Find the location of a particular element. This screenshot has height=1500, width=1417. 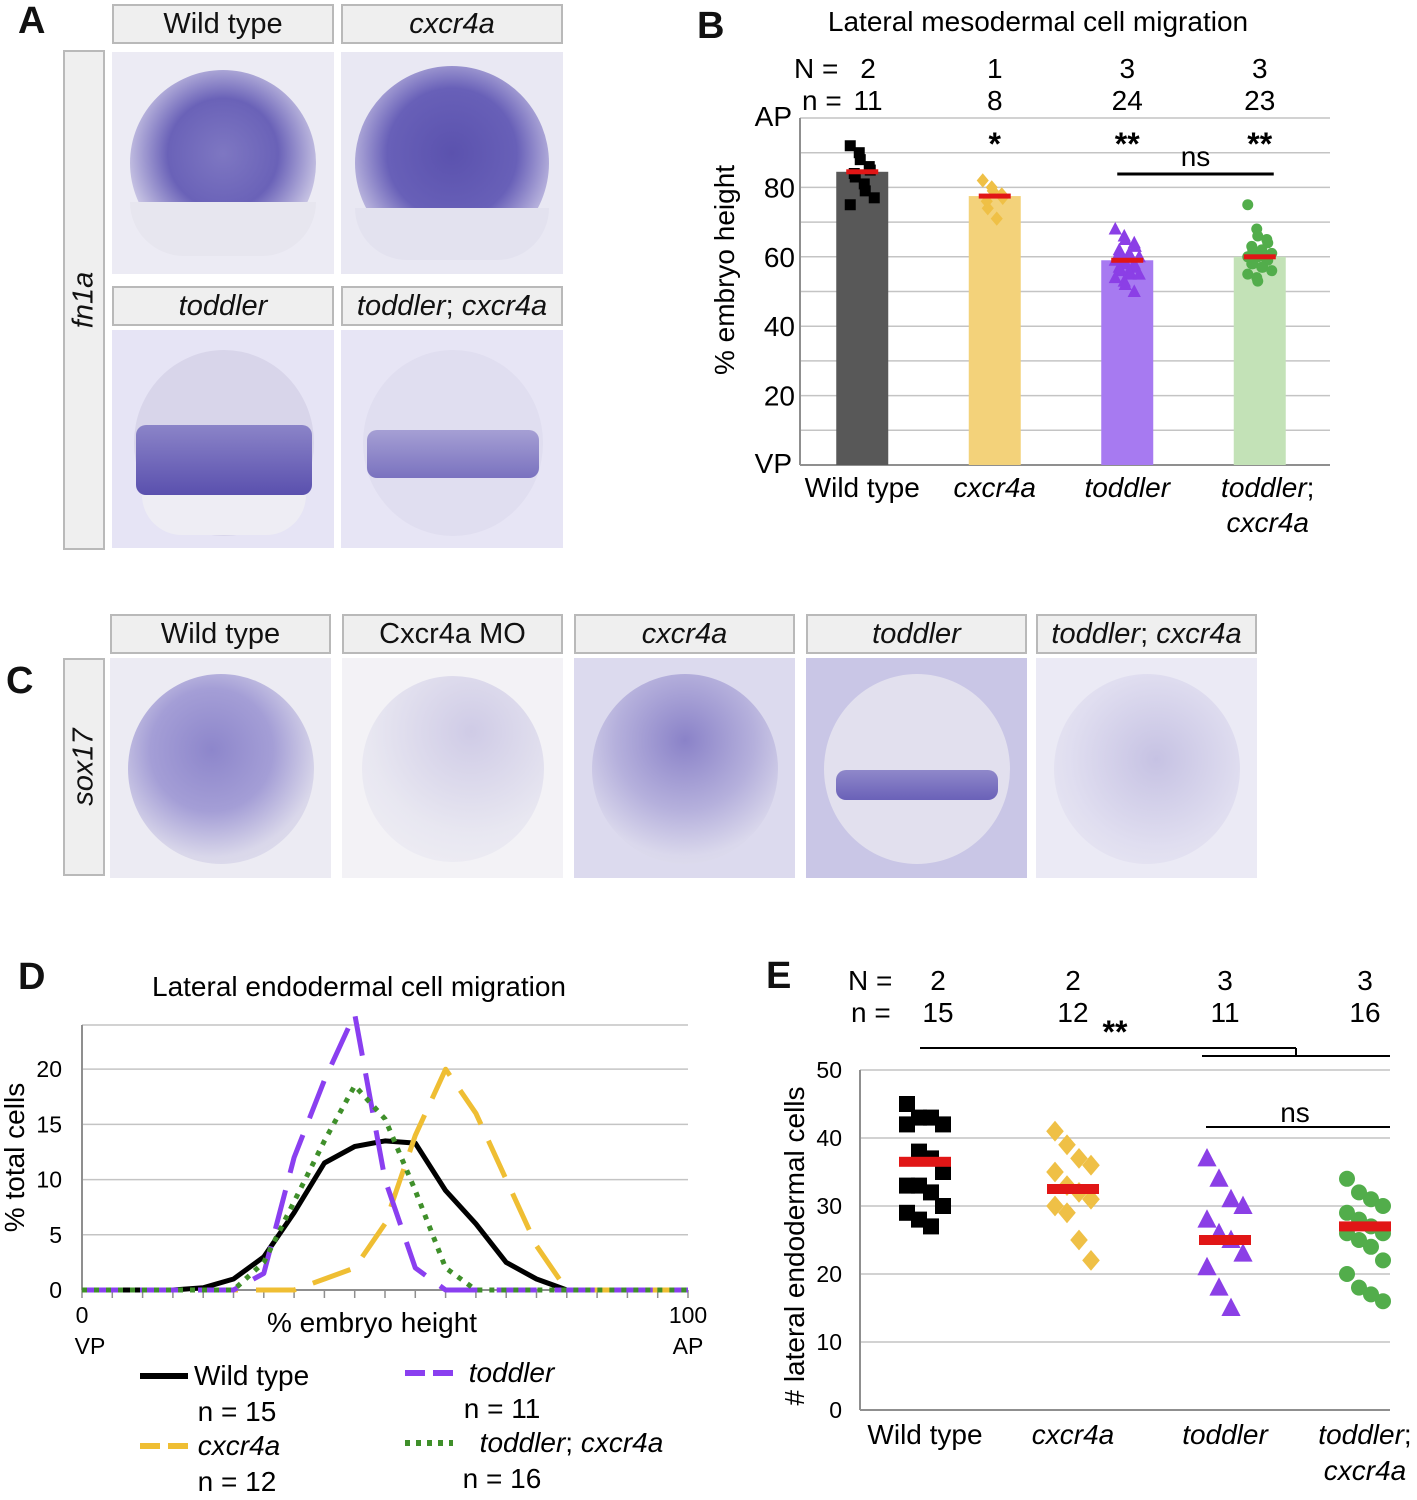

panel-label-d: D is located at coordinates (32, 977).